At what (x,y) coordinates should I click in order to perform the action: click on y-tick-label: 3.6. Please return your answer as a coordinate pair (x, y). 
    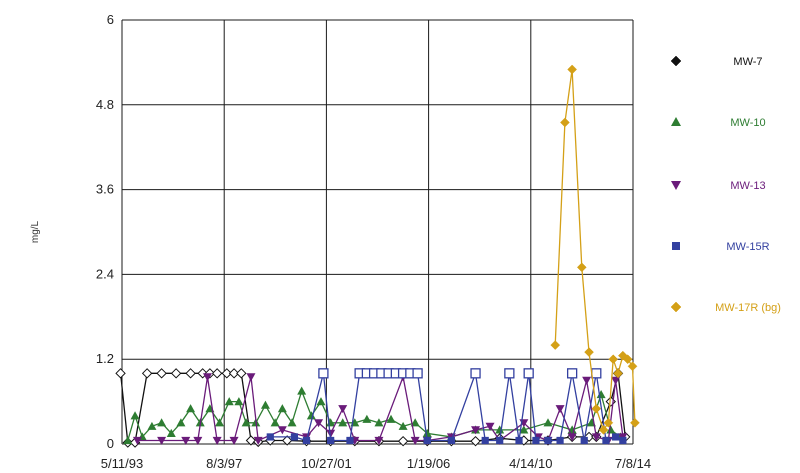
    Looking at the image, I should click on (105, 189).